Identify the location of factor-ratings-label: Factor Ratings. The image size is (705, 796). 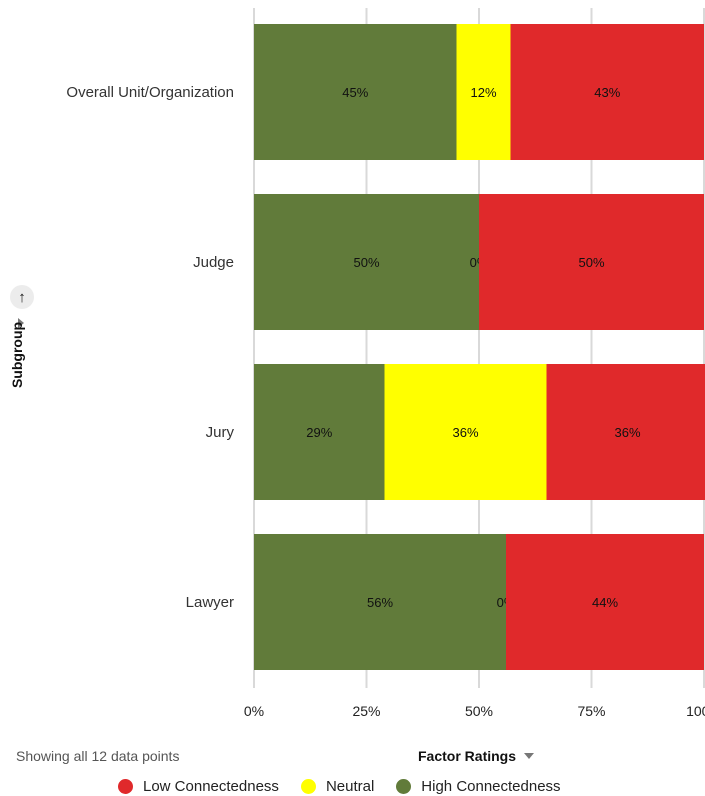
(467, 756).